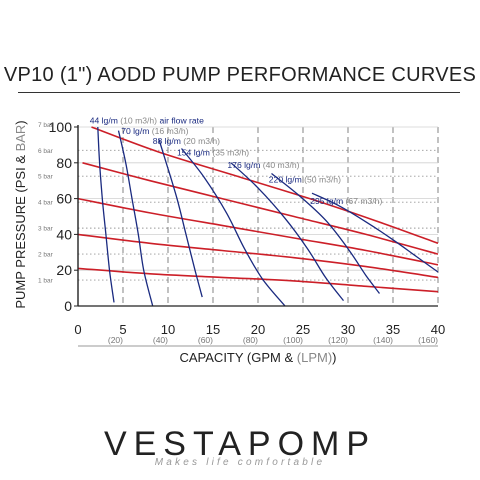 Image resolution: width=480 pixels, height=480 pixels. What do you see at coordinates (61, 127) in the screenshot?
I see `y-tick-label: 100` at bounding box center [61, 127].